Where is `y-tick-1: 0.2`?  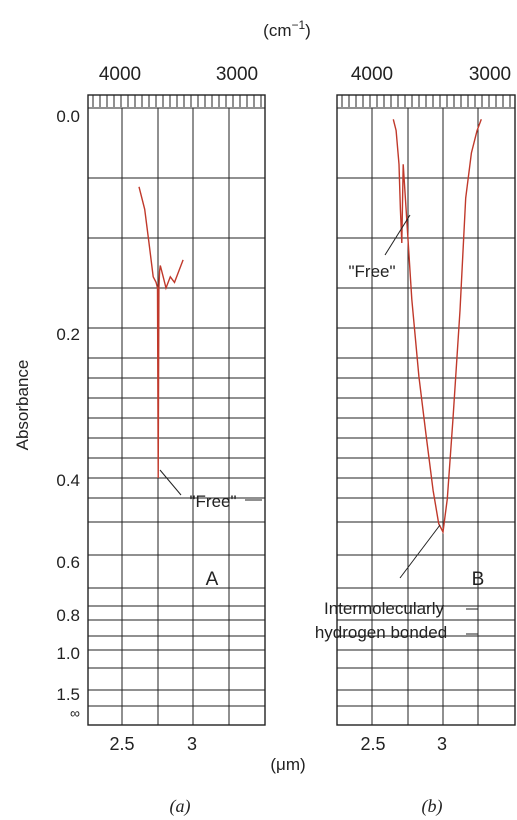 y-tick-1: 0.2 is located at coordinates (68, 334).